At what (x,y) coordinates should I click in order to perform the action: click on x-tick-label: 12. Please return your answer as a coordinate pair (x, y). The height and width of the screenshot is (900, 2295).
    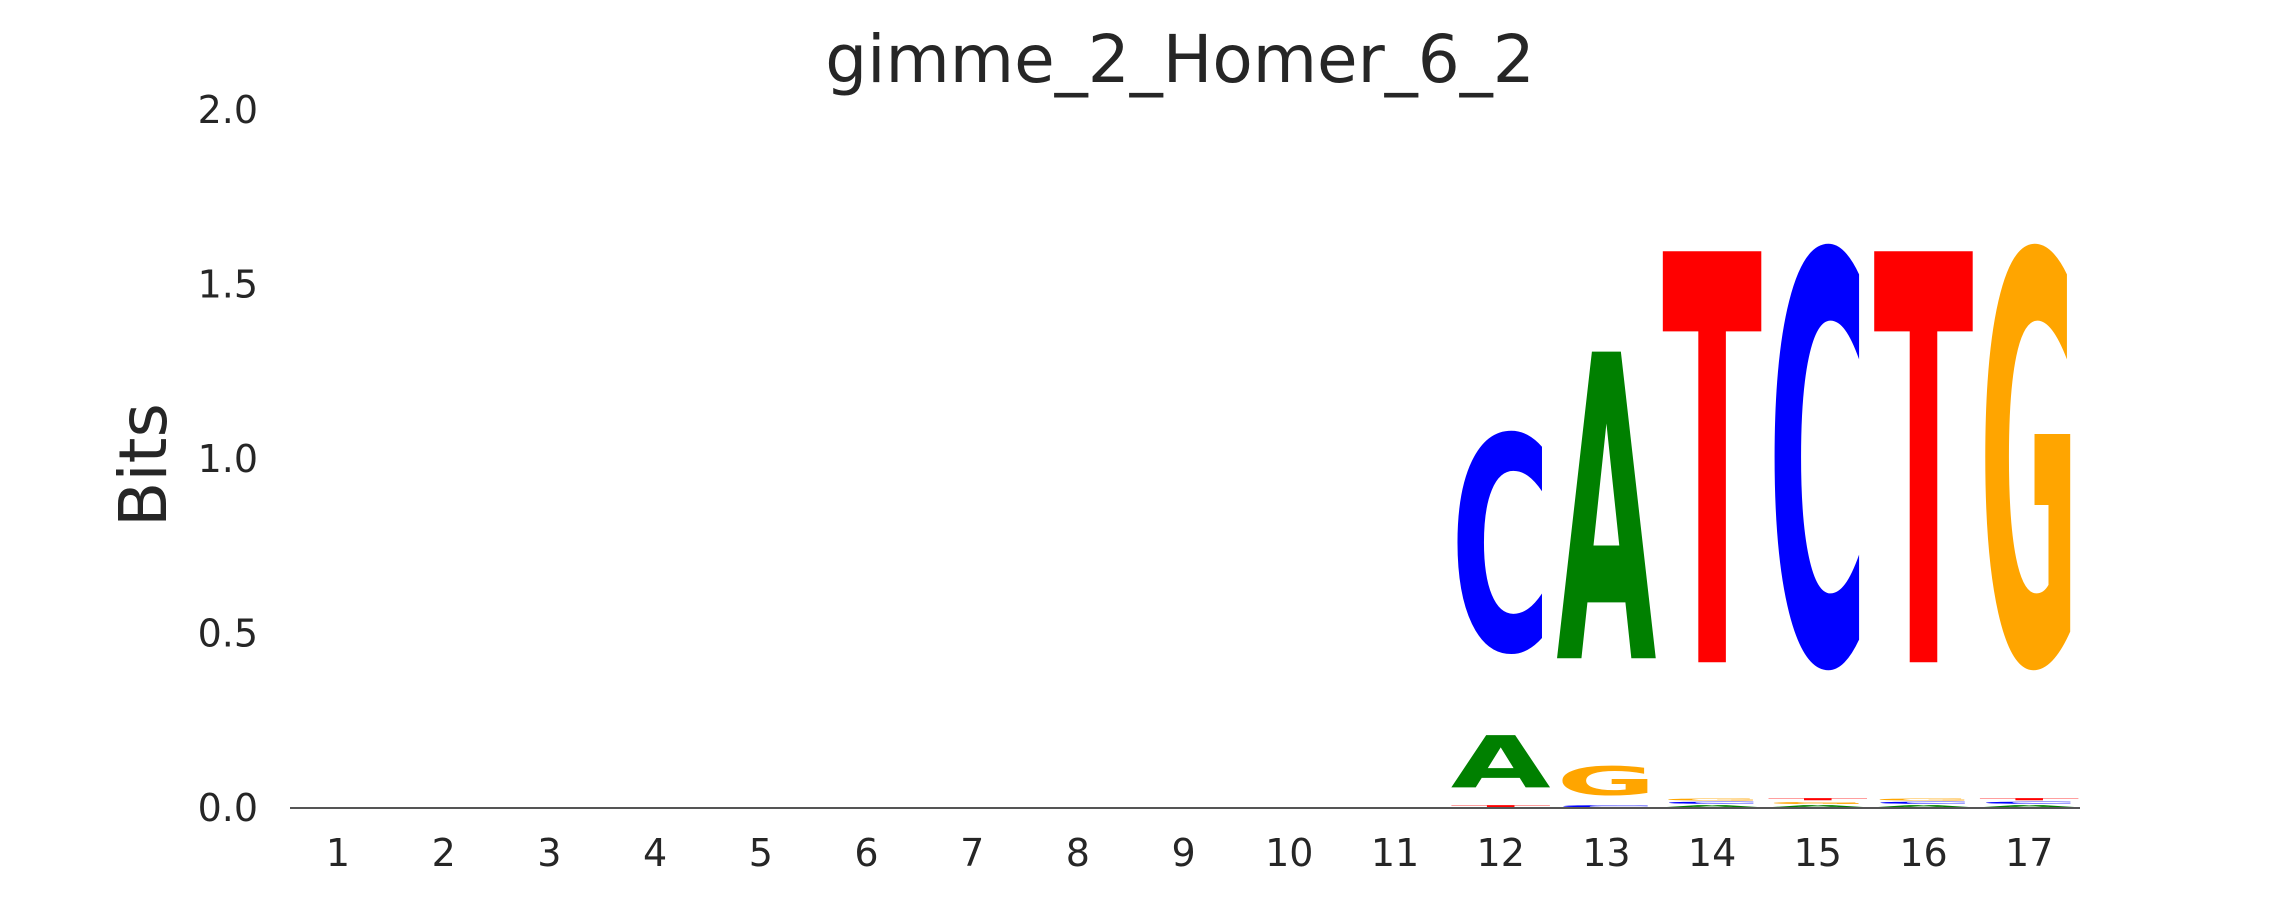
    Looking at the image, I should click on (1501, 853).